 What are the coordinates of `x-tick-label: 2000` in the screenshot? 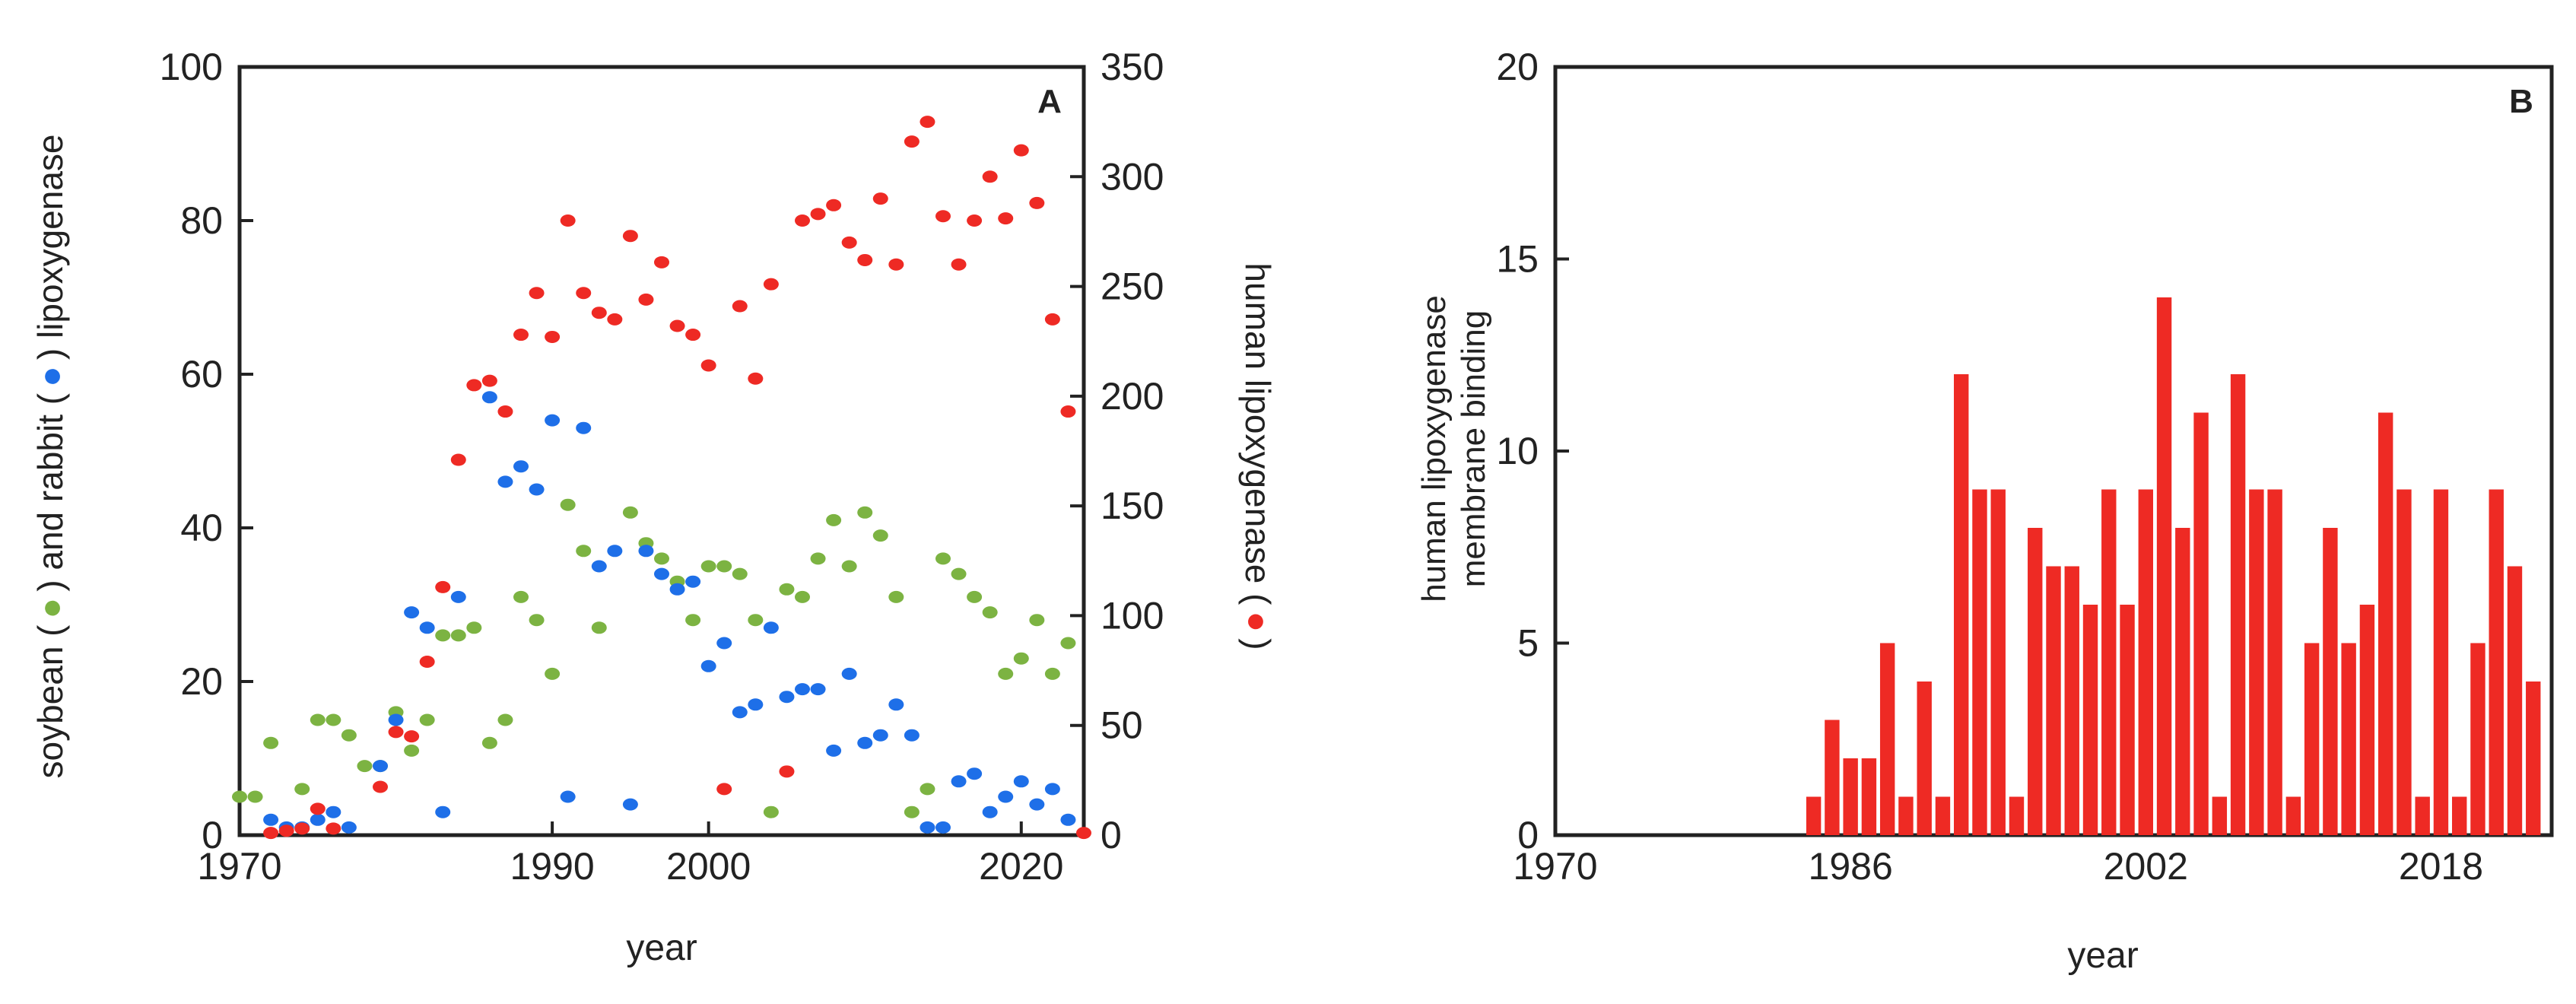 It's located at (708, 866).